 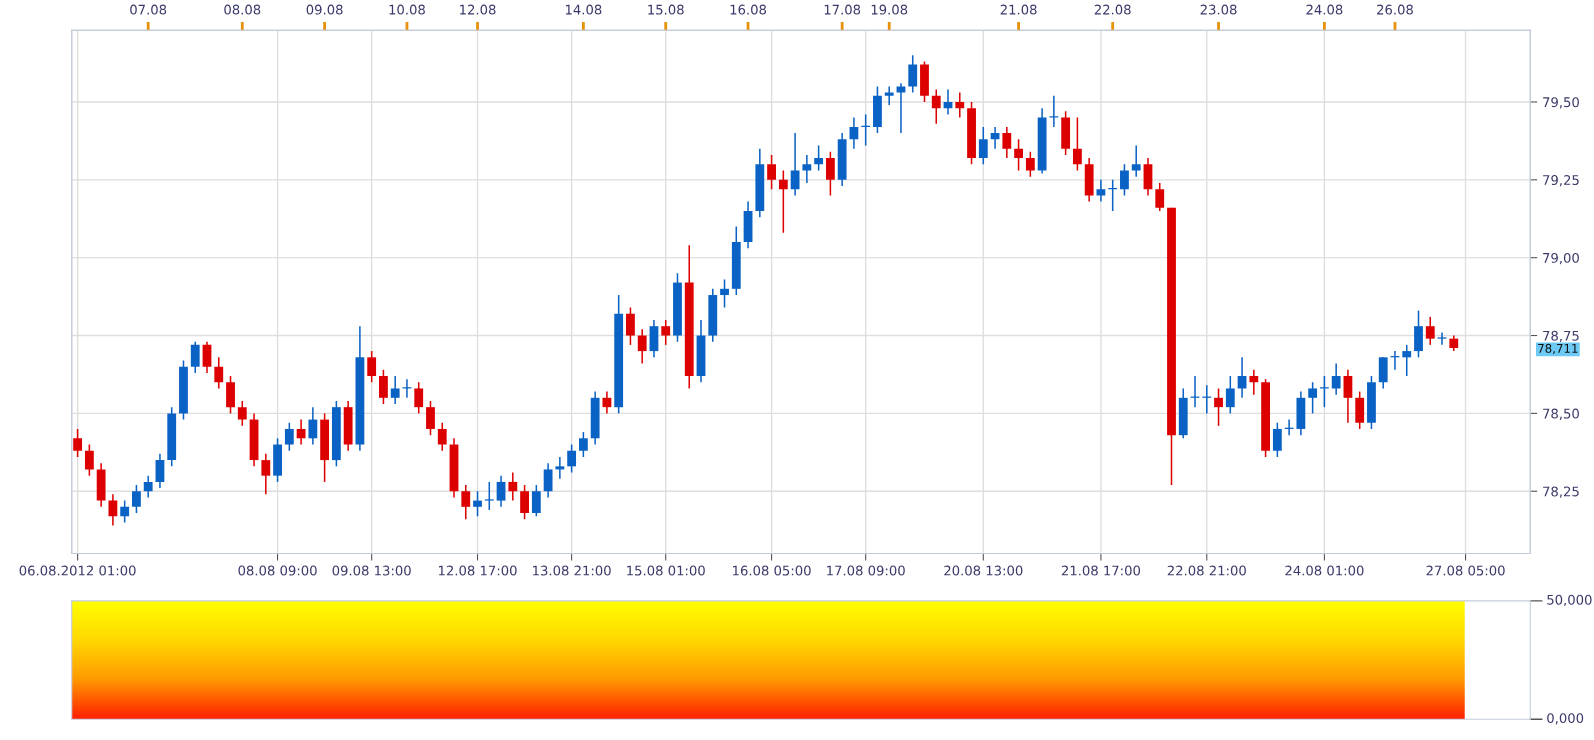 I want to click on text: 26.08, so click(x=1395, y=9).